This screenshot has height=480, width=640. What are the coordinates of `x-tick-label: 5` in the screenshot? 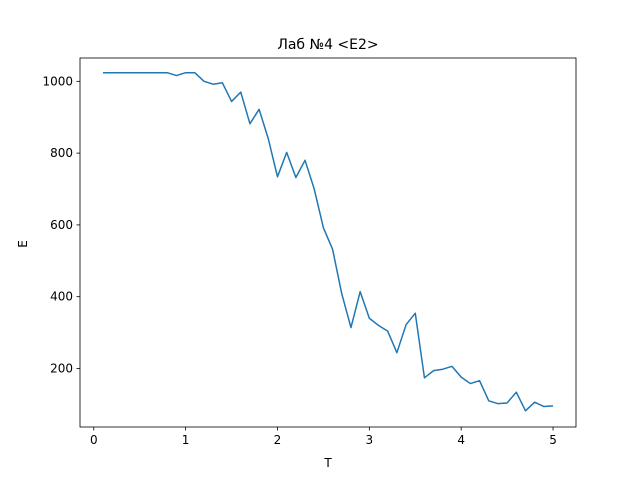 It's located at (553, 440).